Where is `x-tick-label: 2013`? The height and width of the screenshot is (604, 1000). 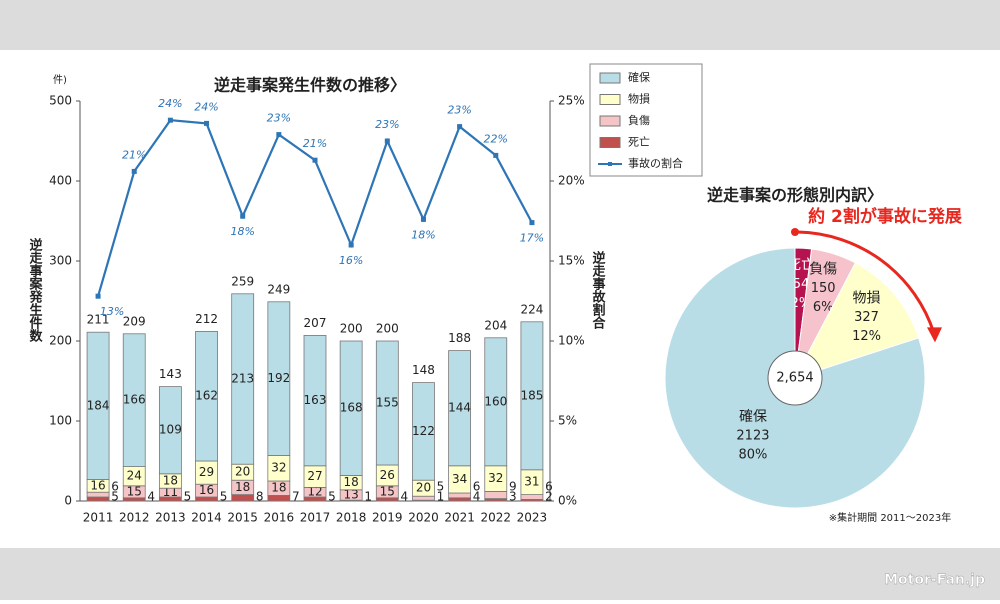 x-tick-label: 2013 is located at coordinates (170, 518).